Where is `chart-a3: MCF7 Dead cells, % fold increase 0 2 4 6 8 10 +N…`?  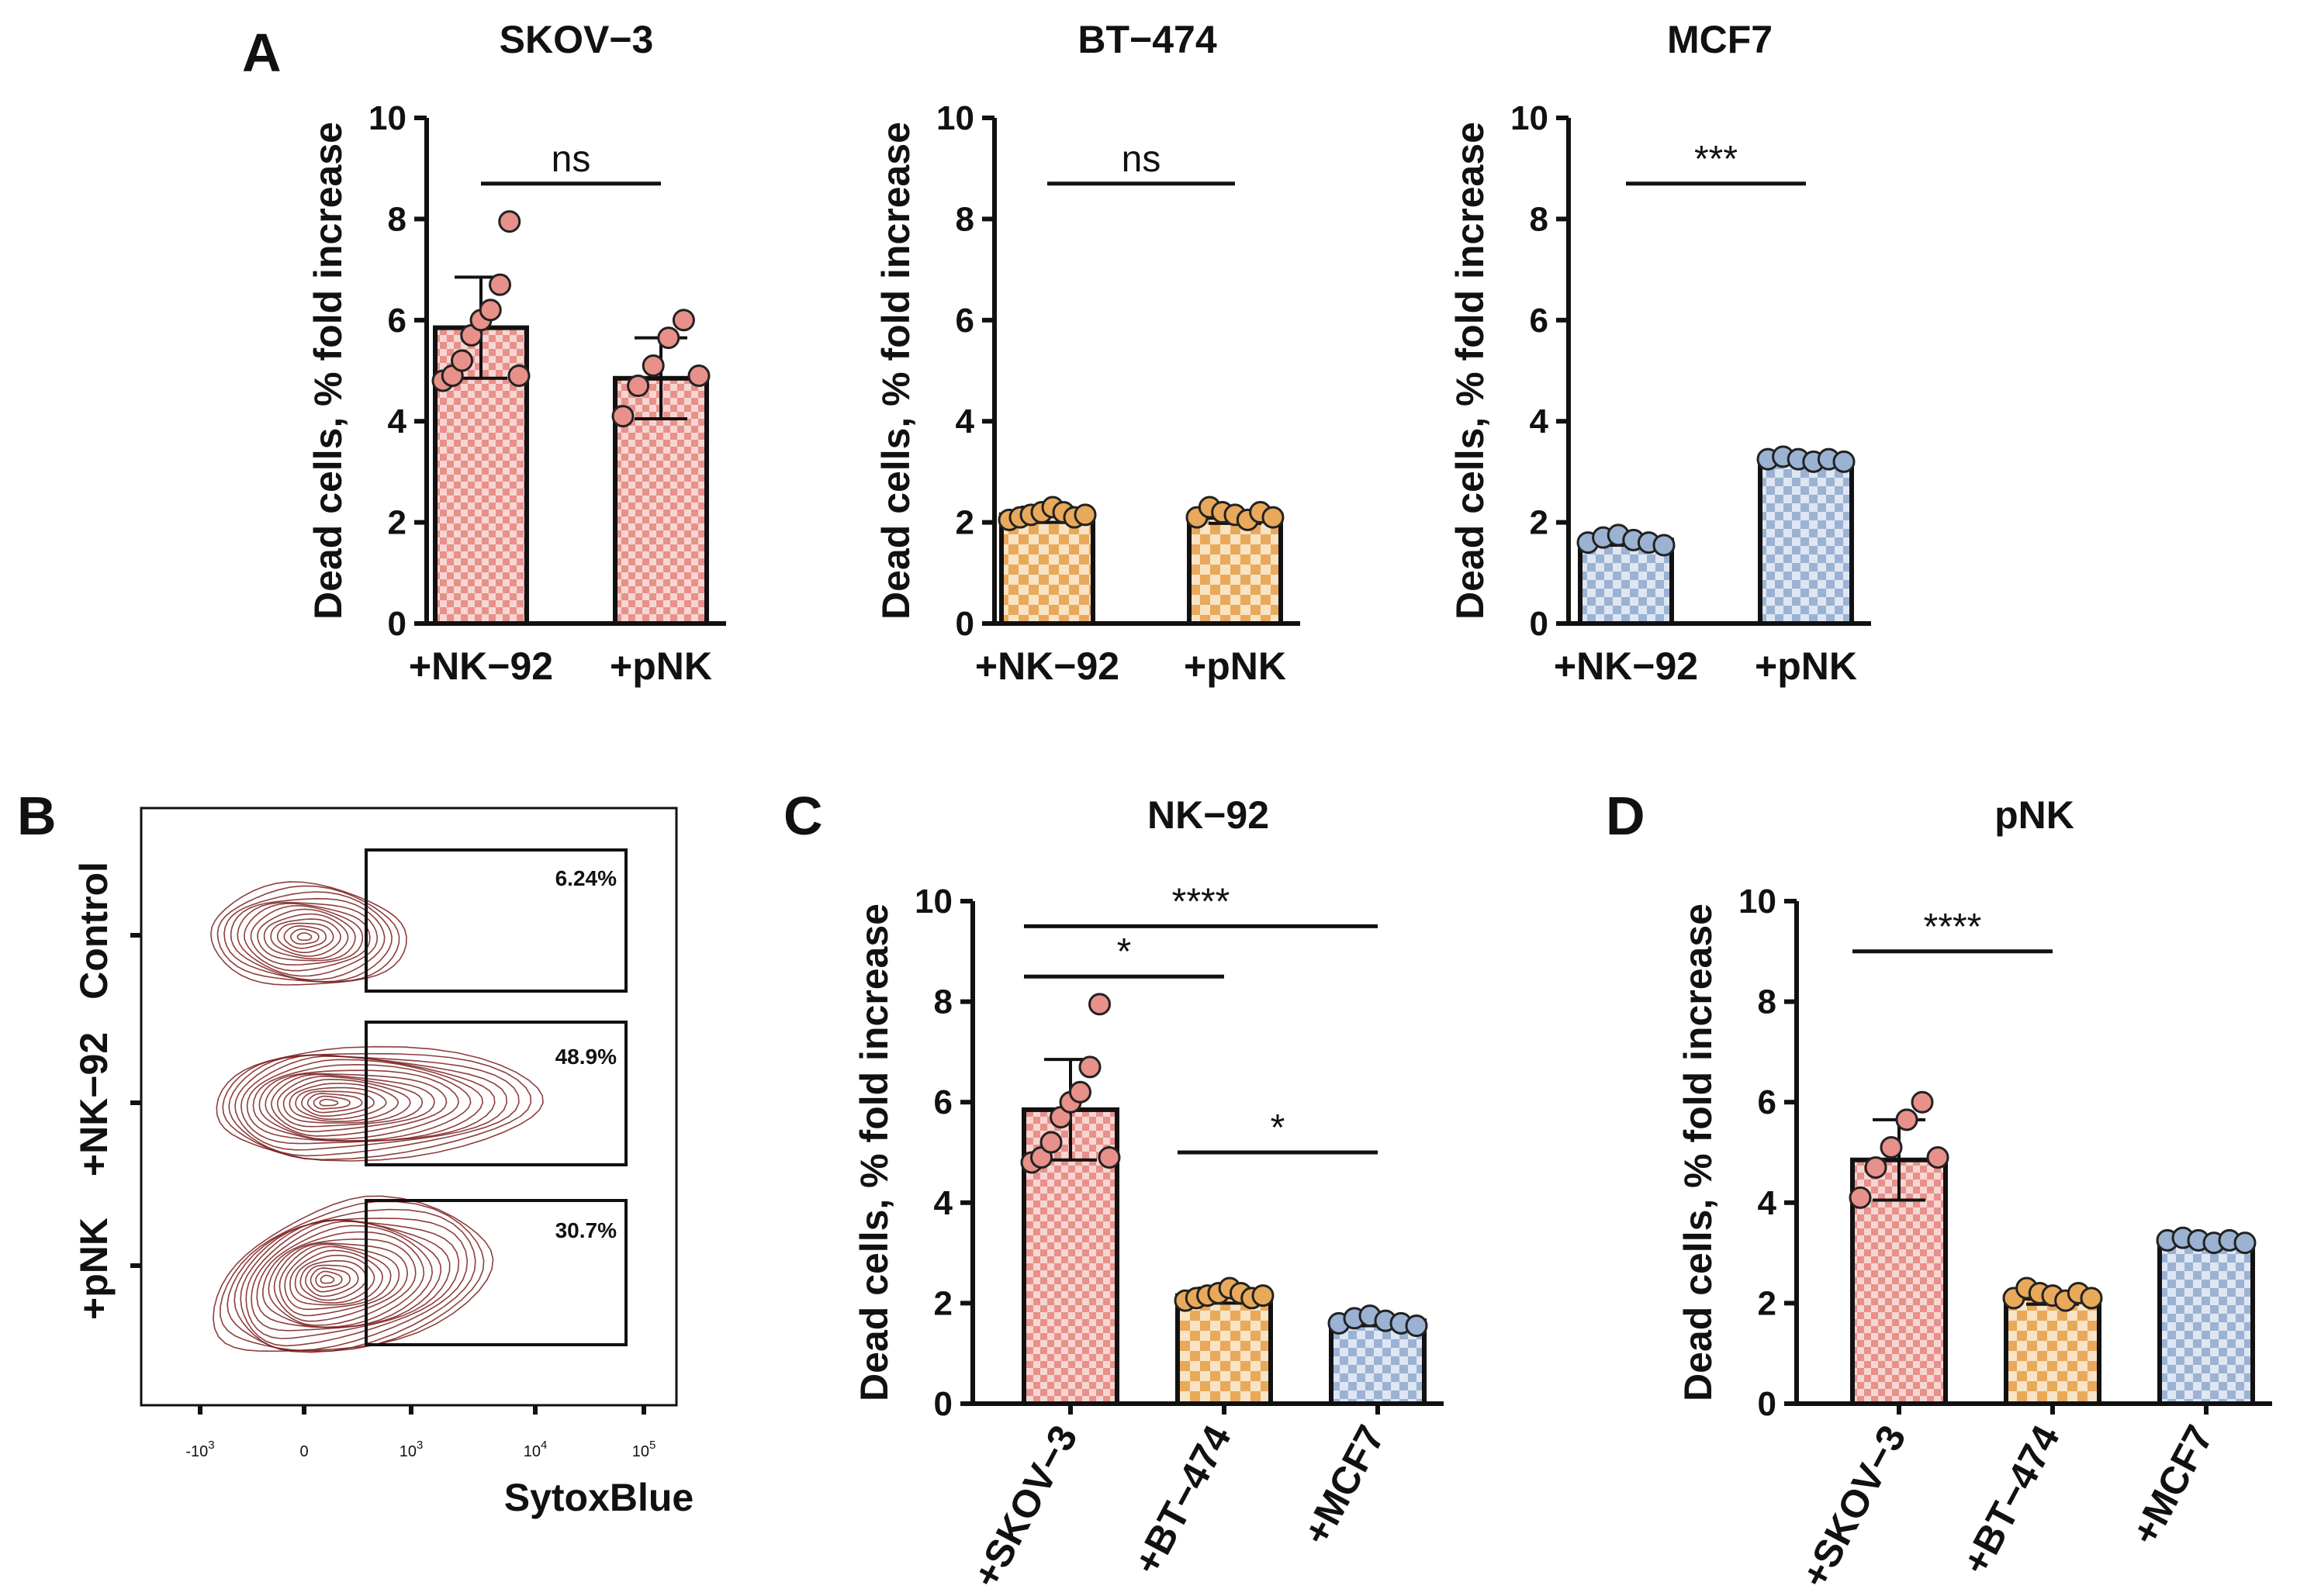
chart-a3: MCF7 Dead cells, % fold increase 0 2 4 6 8 10 +N… is located at coordinates (1659, 353).